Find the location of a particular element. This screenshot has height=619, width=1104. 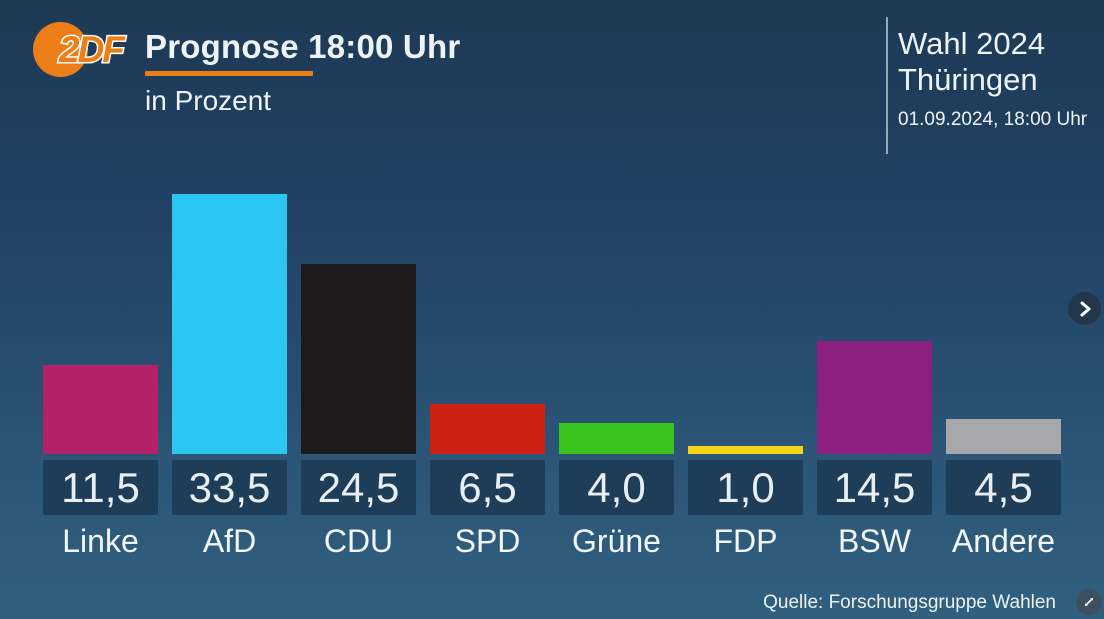

expand-button is located at coordinates (1089, 602).